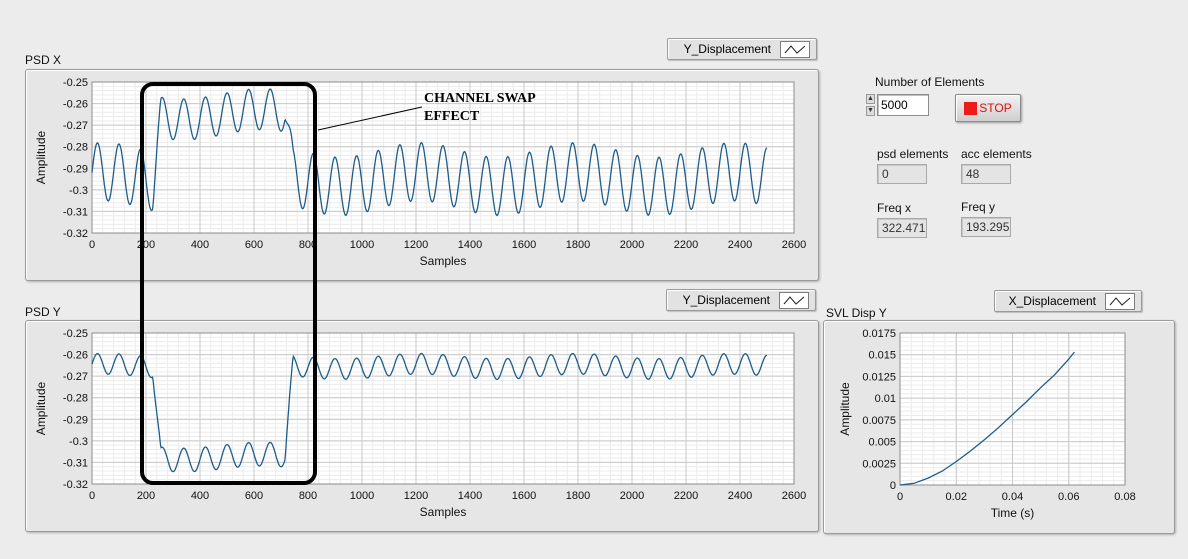 This screenshot has height=559, width=1188. I want to click on x-tick-label: 0.04, so click(1012, 497).